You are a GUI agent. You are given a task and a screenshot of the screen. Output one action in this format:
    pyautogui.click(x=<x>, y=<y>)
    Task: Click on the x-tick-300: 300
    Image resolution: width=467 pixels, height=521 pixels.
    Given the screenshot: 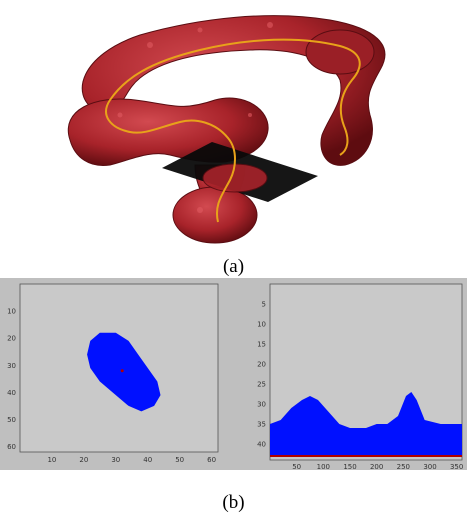 What is the action you would take?
    pyautogui.click(x=429, y=466)
    